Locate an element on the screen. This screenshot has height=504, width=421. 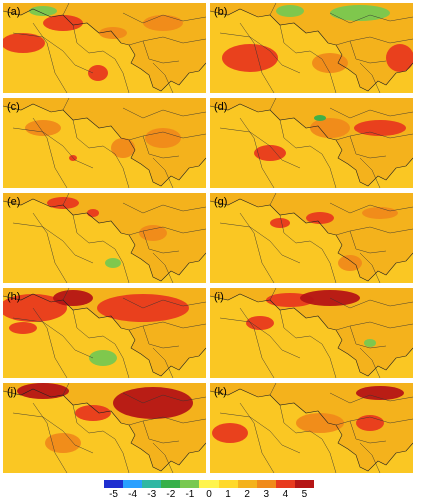
map-panel-g: (g) is located at coordinates (311, 238).